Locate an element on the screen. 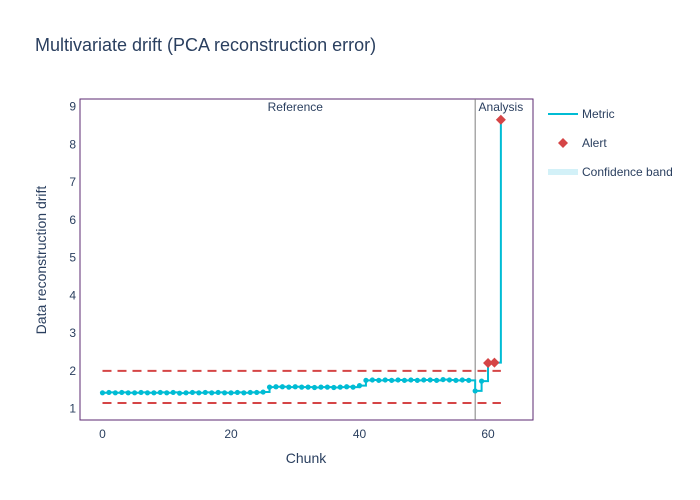 This screenshot has height=500, width=700. x-tick-label: 20 is located at coordinates (231, 434).